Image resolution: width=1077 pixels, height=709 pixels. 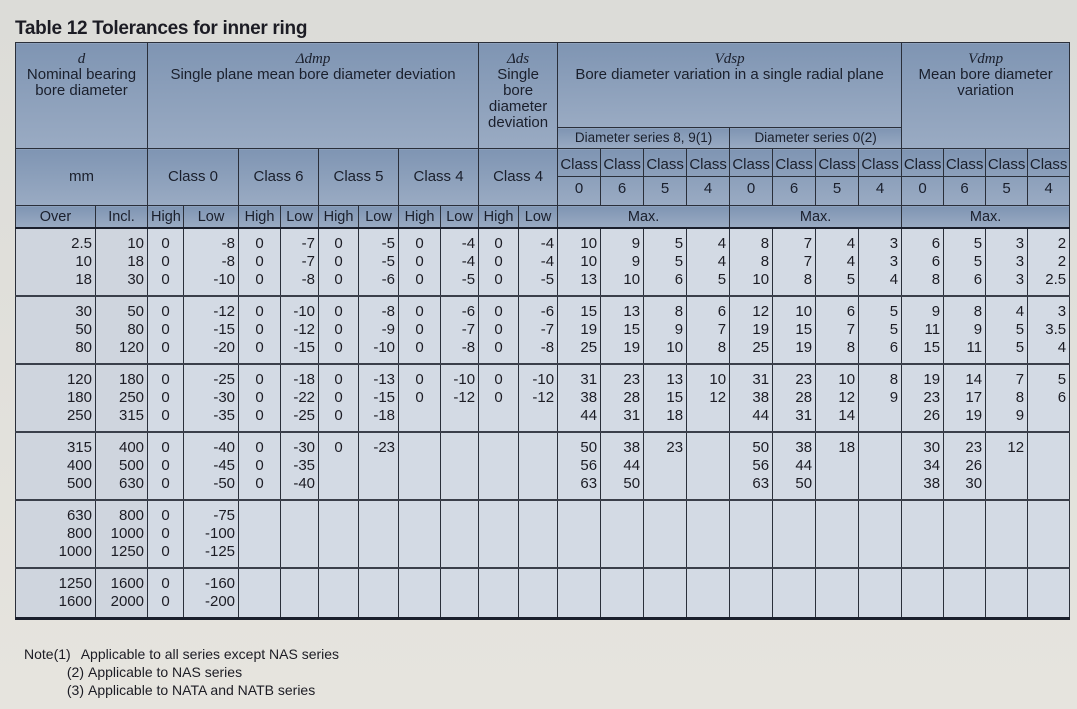 I want to click on header-class-vdsp: Class 0, so click(x=579, y=177).